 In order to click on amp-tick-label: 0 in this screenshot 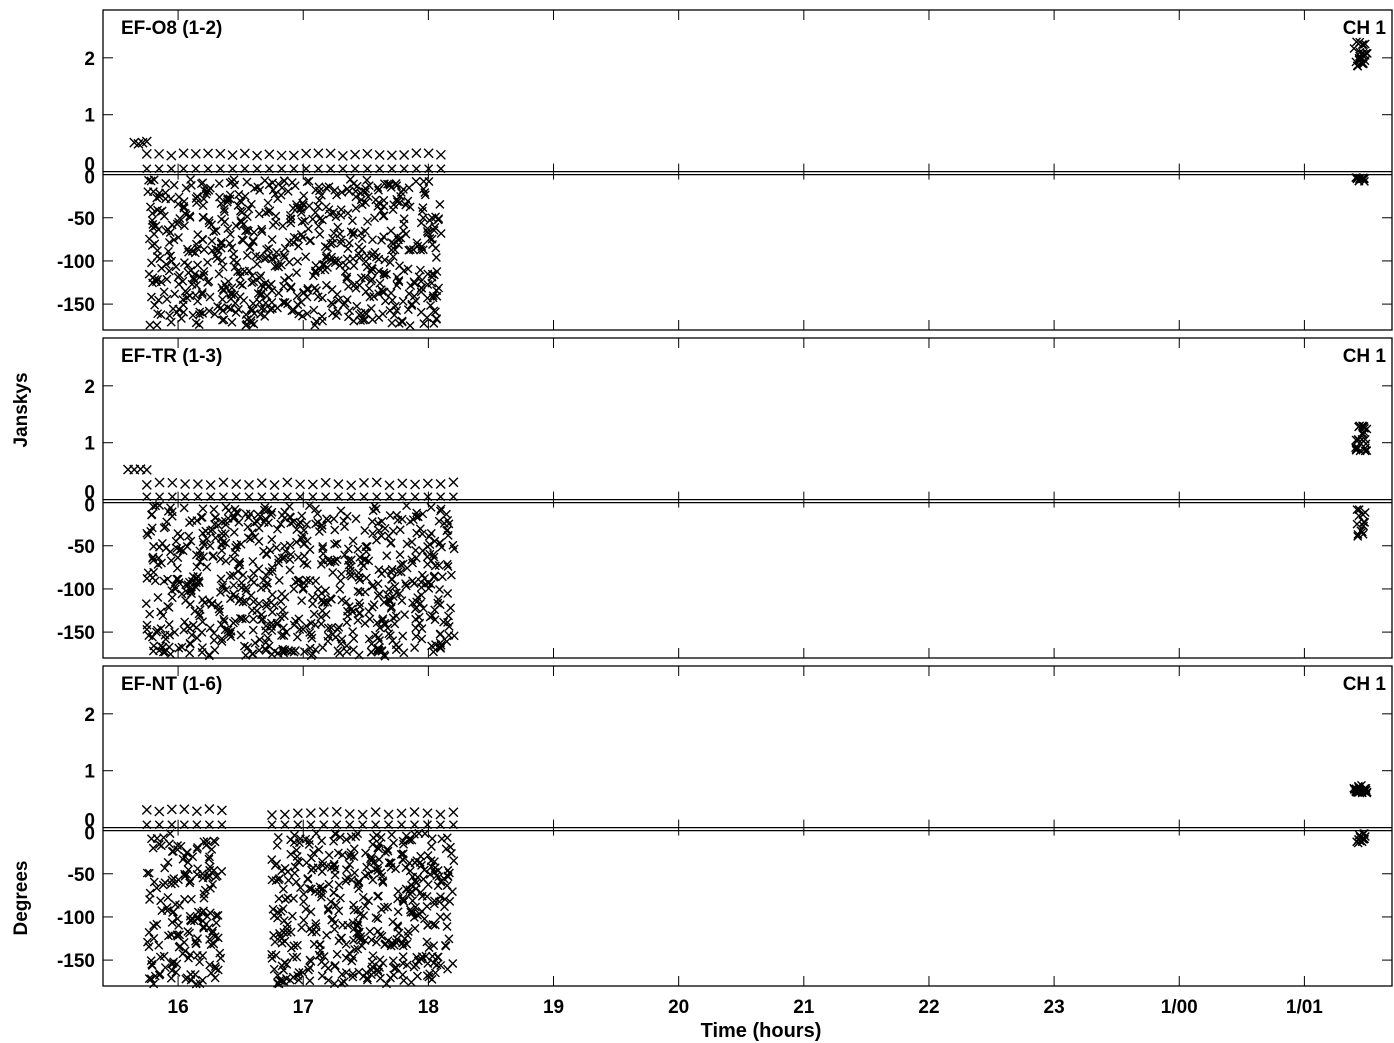, I will do `click(89, 165)`.